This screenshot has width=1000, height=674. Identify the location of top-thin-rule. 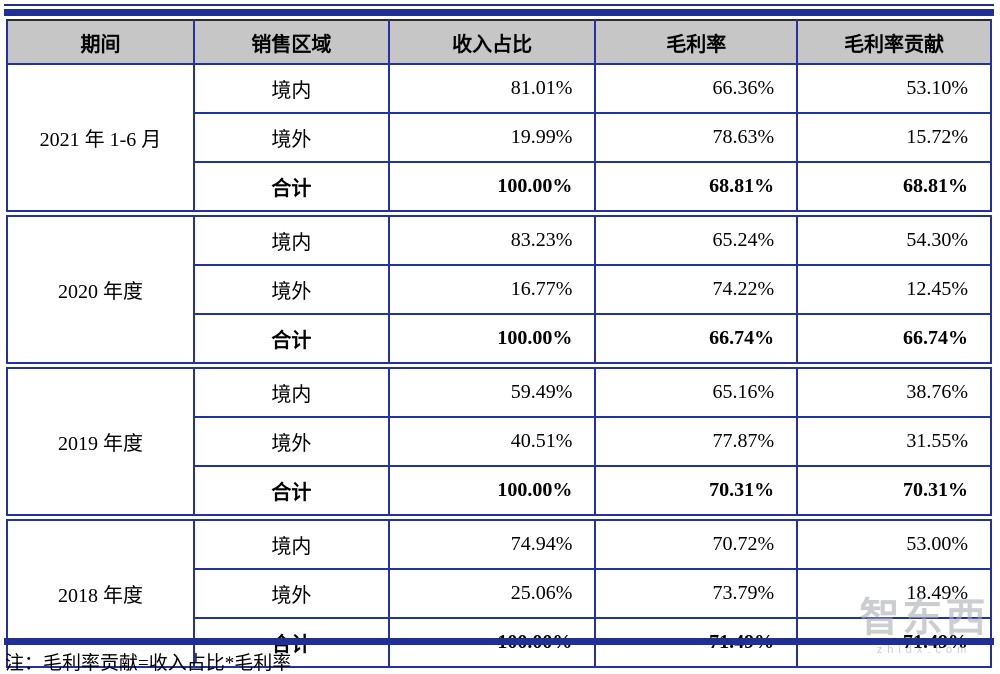
(499, 5).